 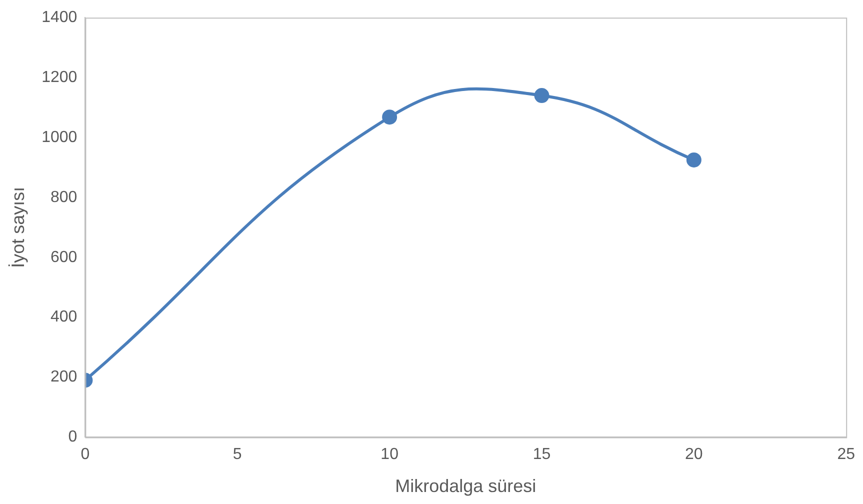 What do you see at coordinates (64, 257) in the screenshot?
I see `y-tick-label: 600` at bounding box center [64, 257].